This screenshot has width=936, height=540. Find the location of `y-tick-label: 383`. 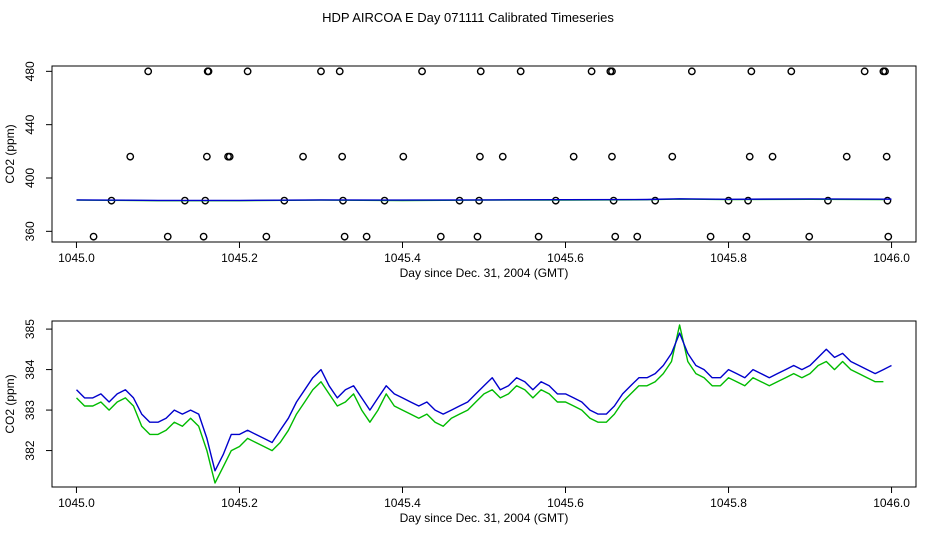

y-tick-label: 383 is located at coordinates (30, 410).